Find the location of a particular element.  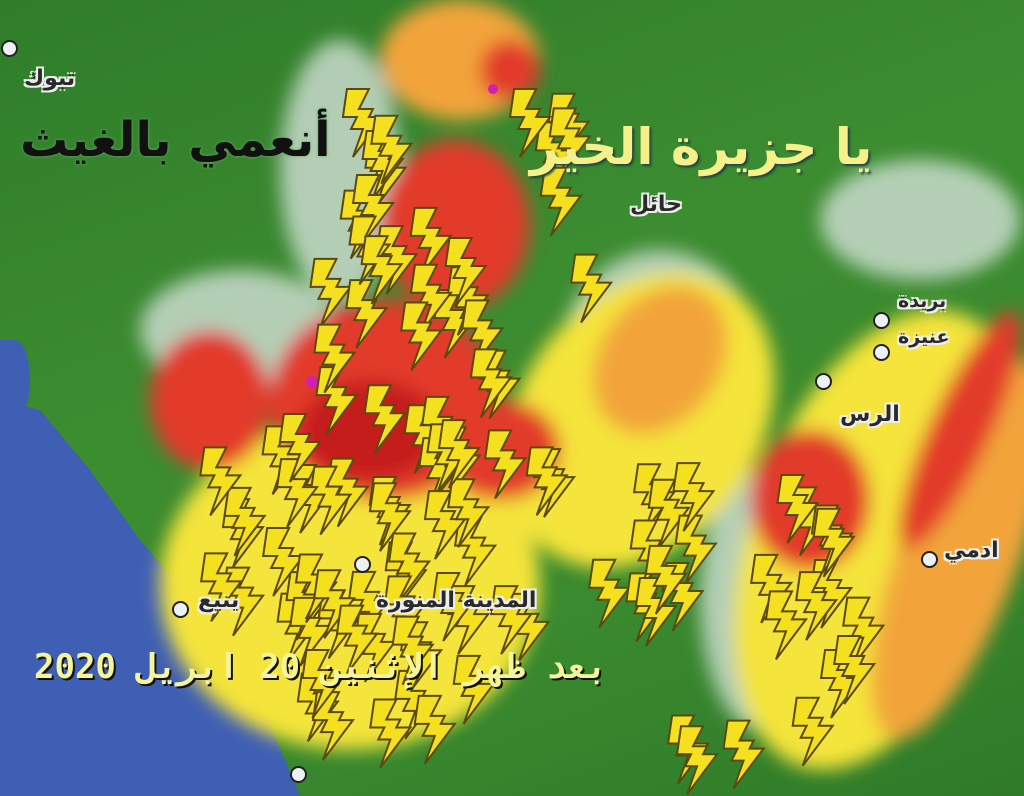

city-label-hail: حائل is located at coordinates (656, 204).